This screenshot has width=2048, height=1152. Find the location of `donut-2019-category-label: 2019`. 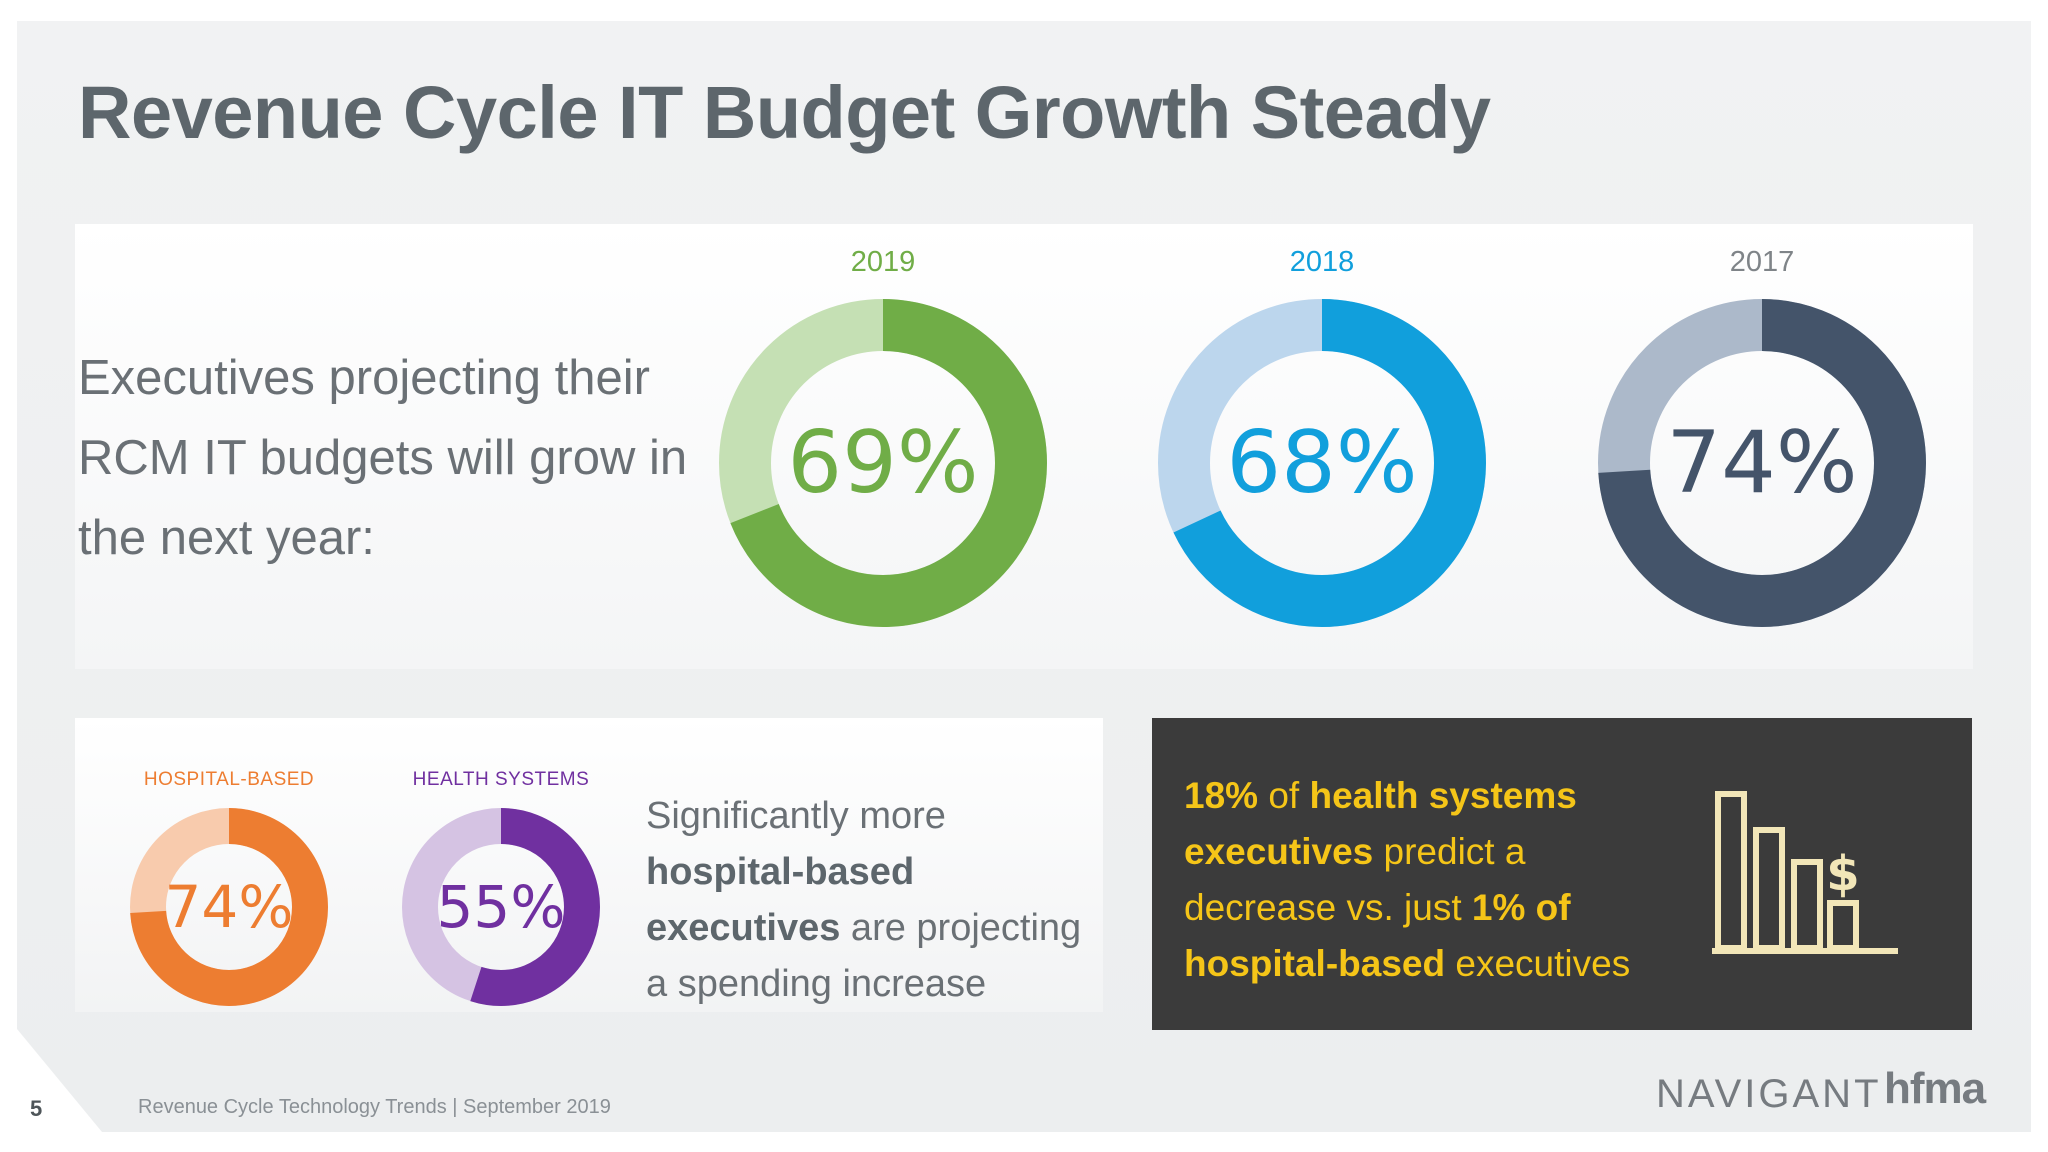

donut-2019-category-label: 2019 is located at coordinates (883, 262).